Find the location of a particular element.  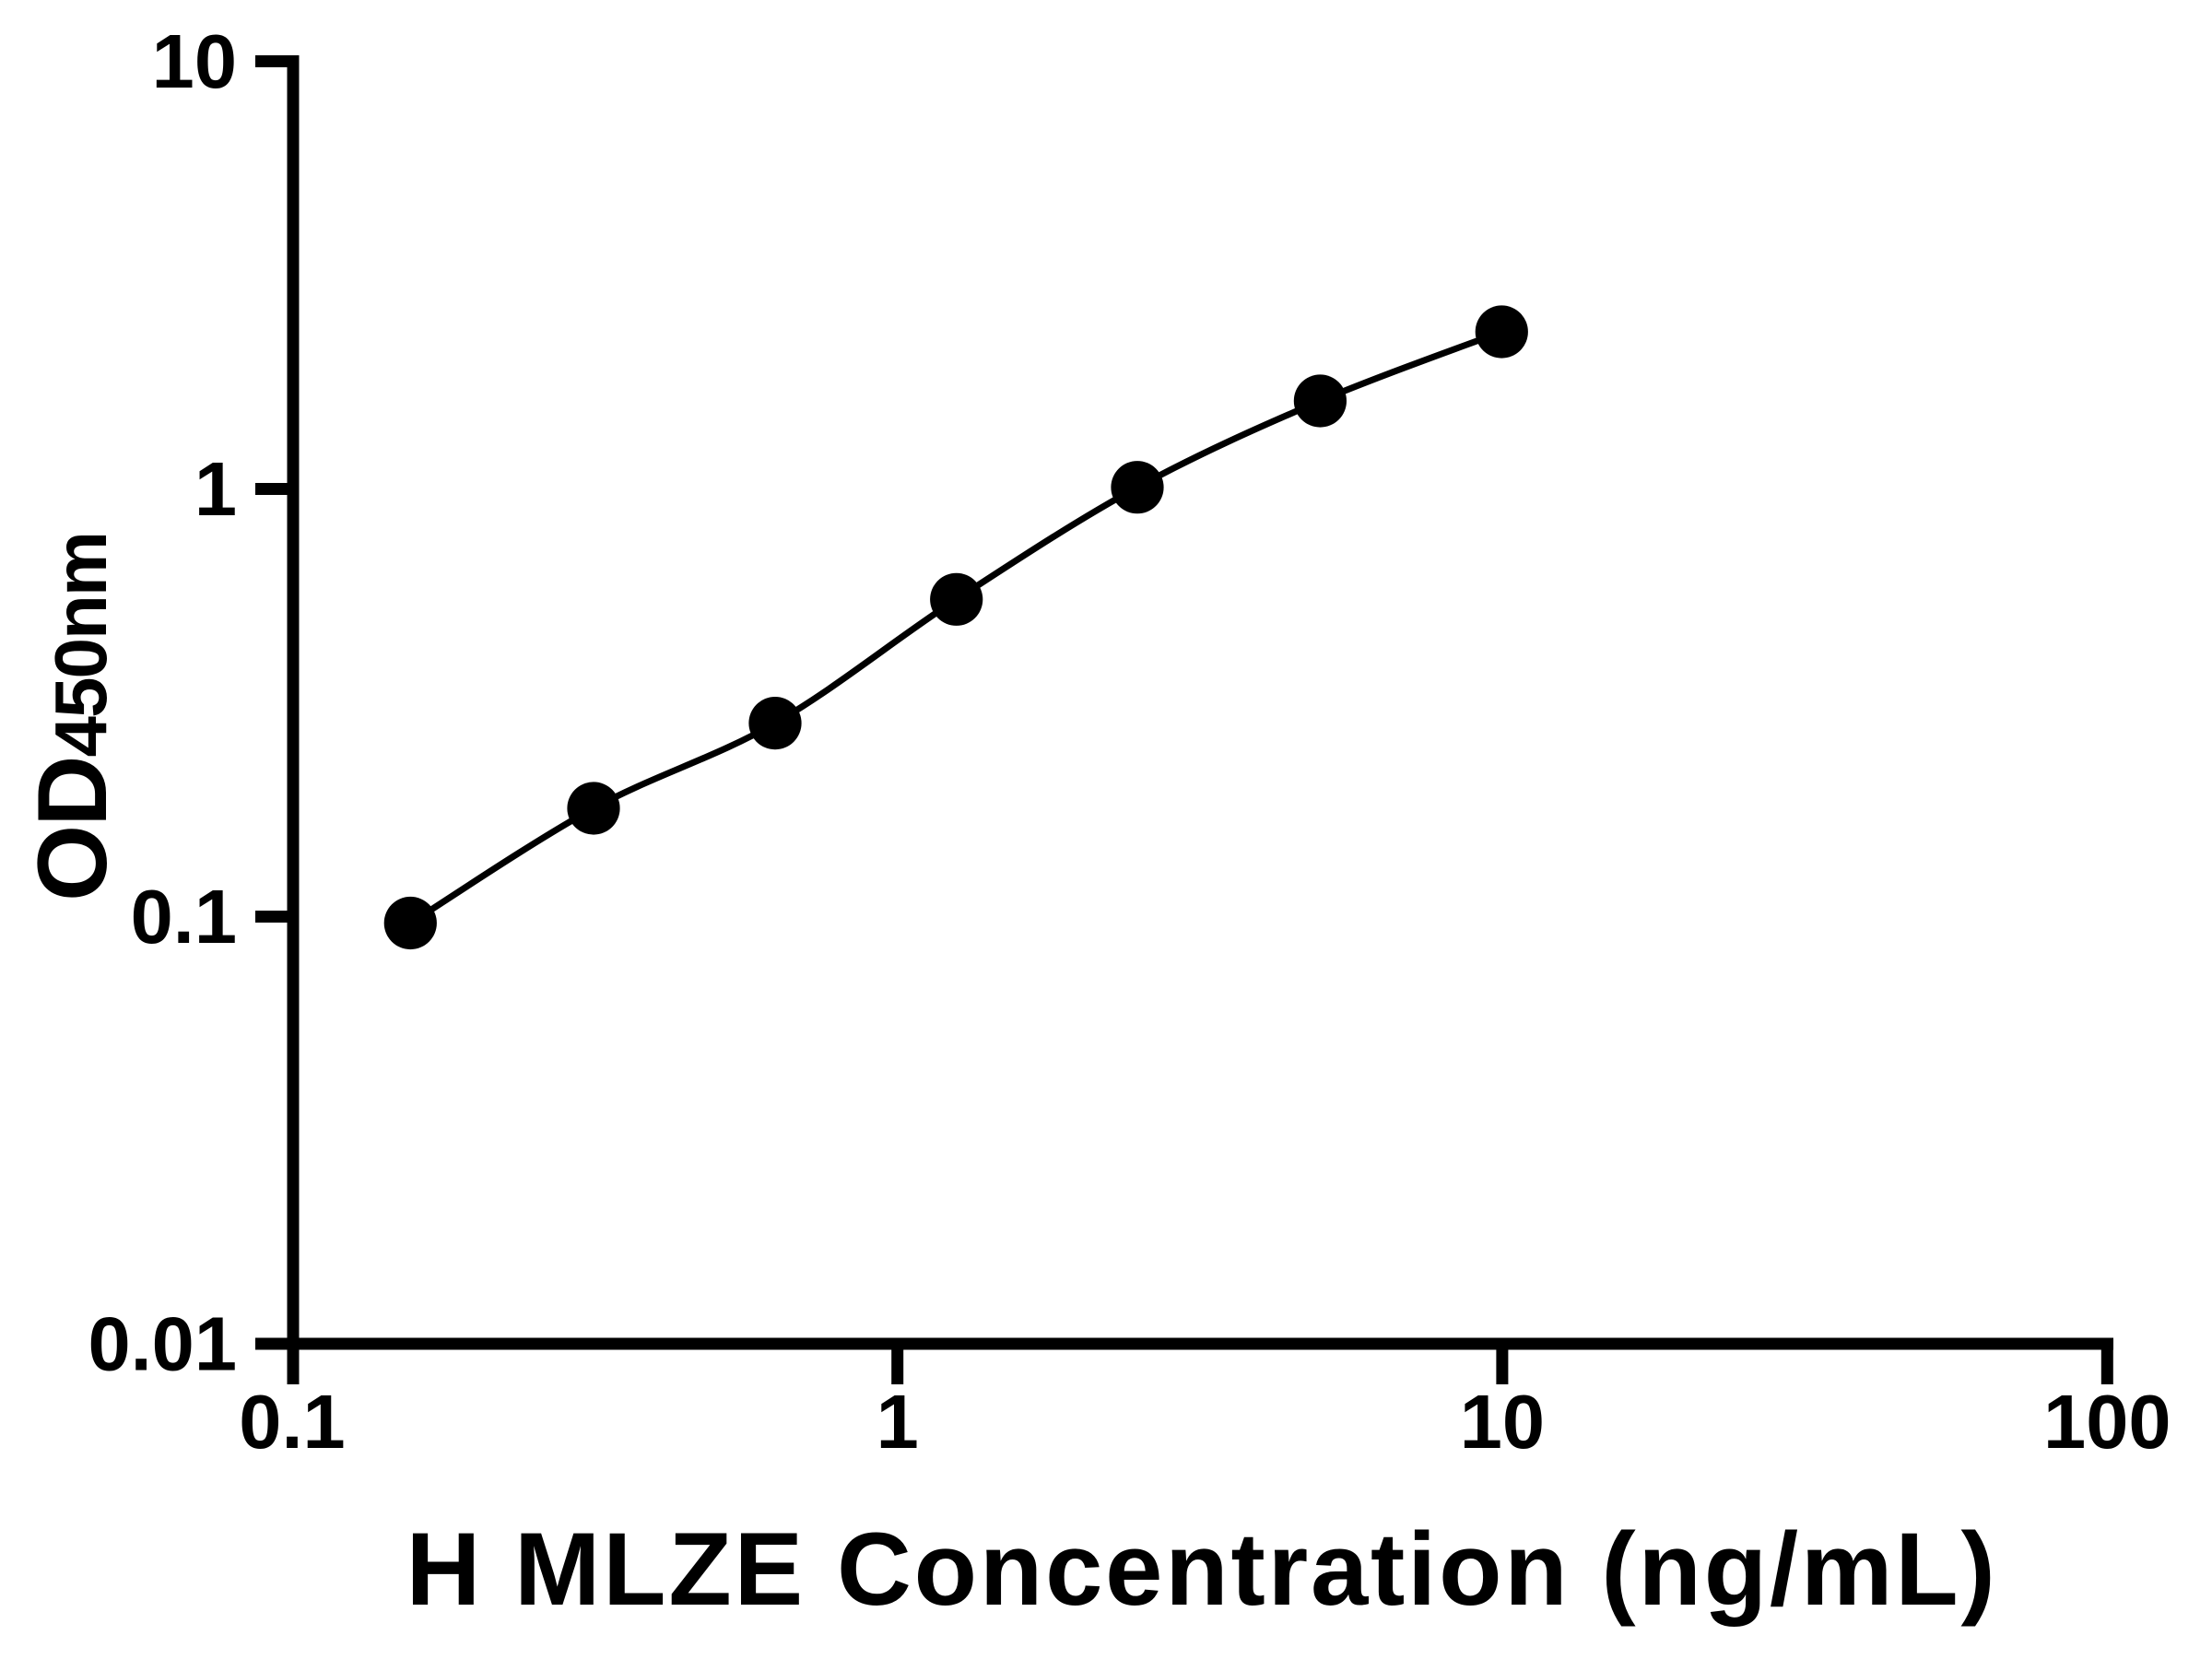

svg-text: 100 is located at coordinates (2107, 1422).